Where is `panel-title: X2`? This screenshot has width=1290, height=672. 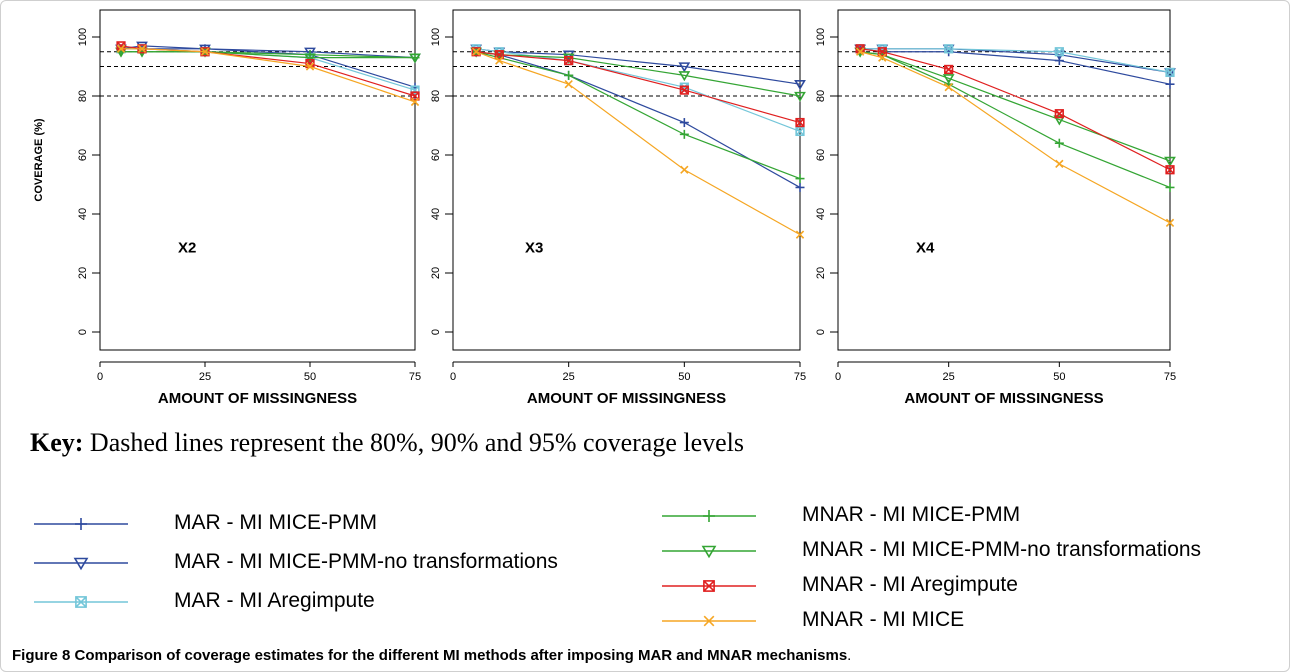 panel-title: X2 is located at coordinates (187, 247).